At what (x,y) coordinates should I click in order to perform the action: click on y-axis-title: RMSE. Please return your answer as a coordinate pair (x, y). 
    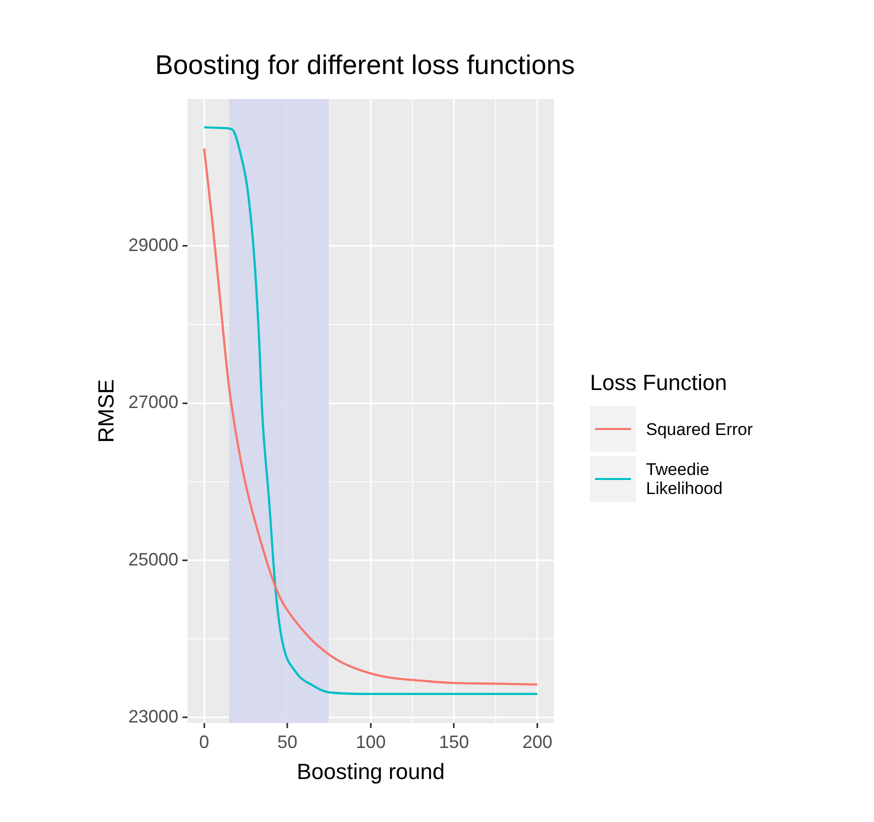
    Looking at the image, I should click on (105, 411).